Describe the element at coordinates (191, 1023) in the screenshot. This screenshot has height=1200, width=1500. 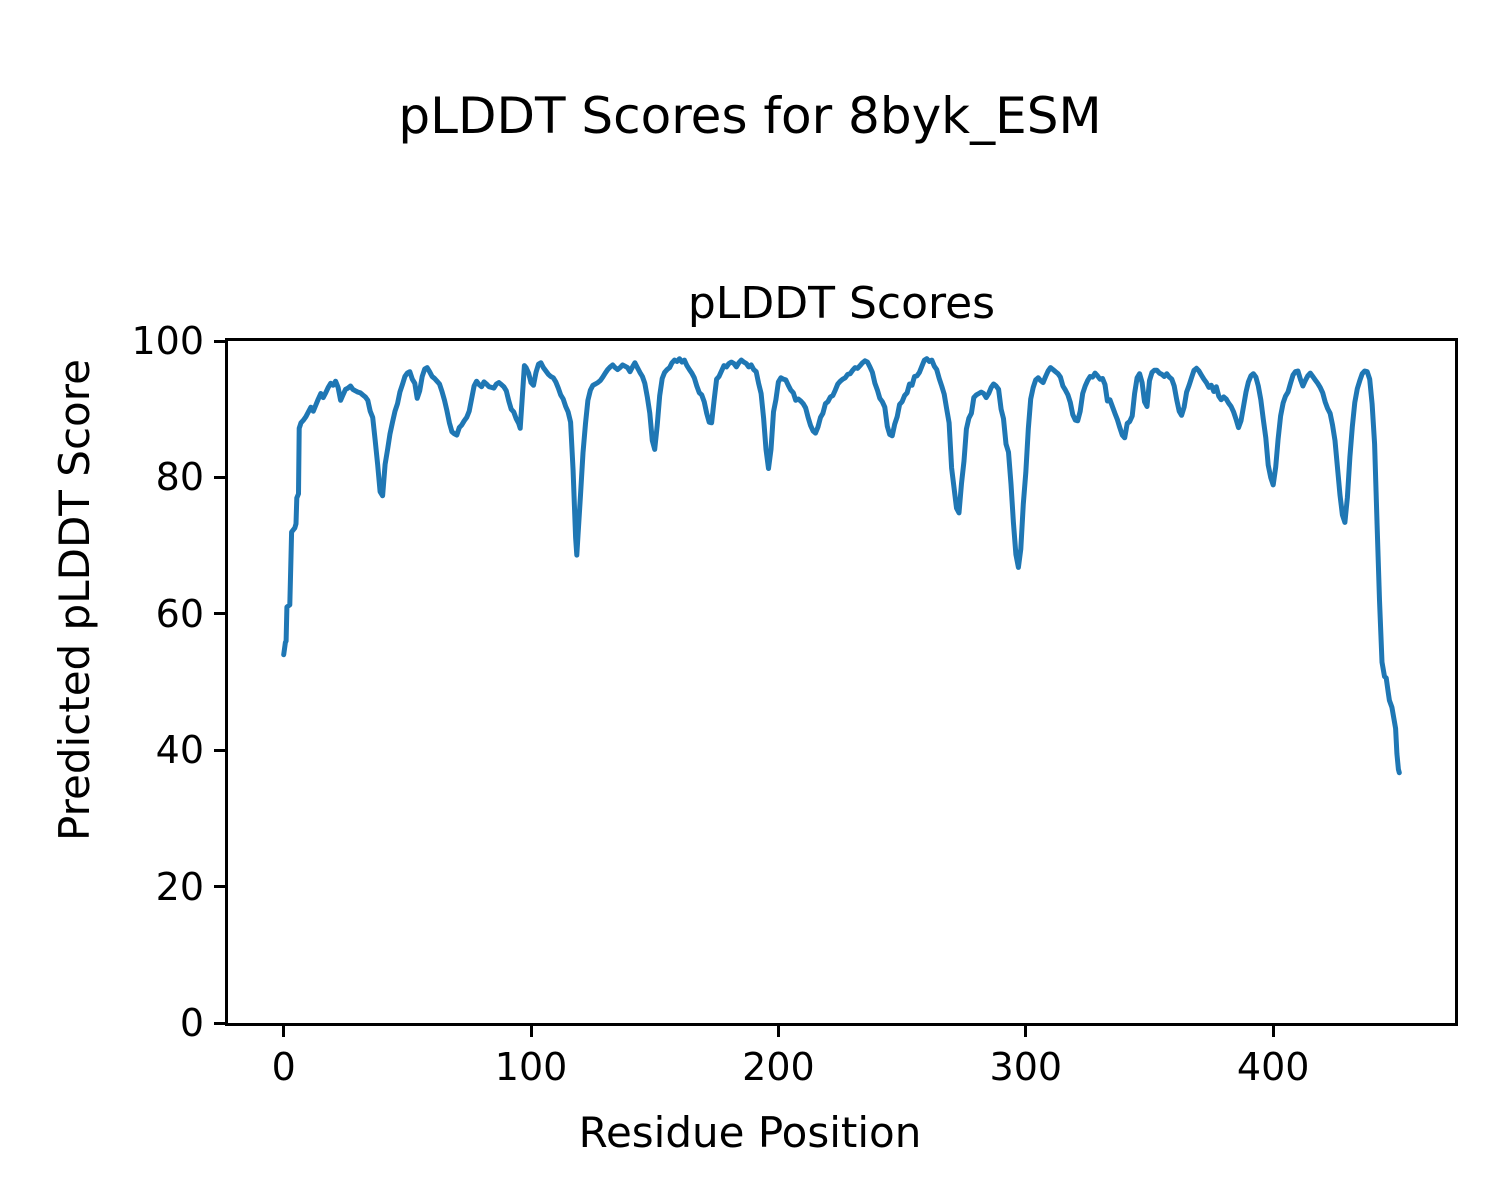
I see `y-tick-label: 0` at that location.